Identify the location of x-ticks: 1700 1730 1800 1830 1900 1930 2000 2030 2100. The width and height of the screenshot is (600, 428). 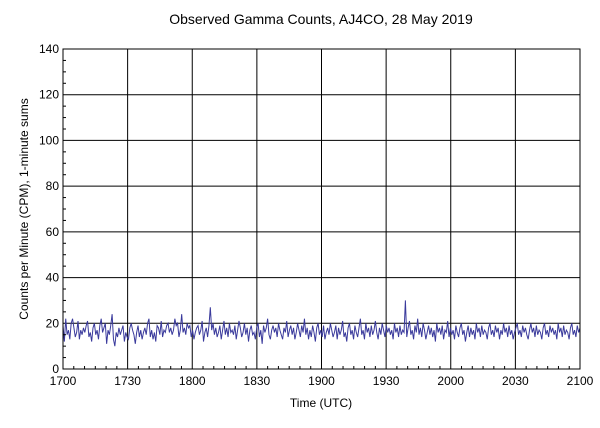
(322, 377).